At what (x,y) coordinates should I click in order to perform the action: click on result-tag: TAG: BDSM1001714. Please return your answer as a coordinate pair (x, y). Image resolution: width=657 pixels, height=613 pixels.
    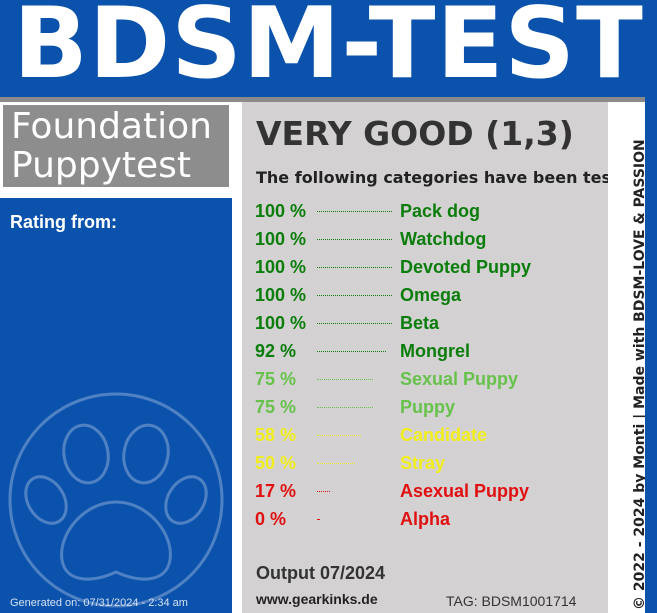
    Looking at the image, I should click on (511, 601).